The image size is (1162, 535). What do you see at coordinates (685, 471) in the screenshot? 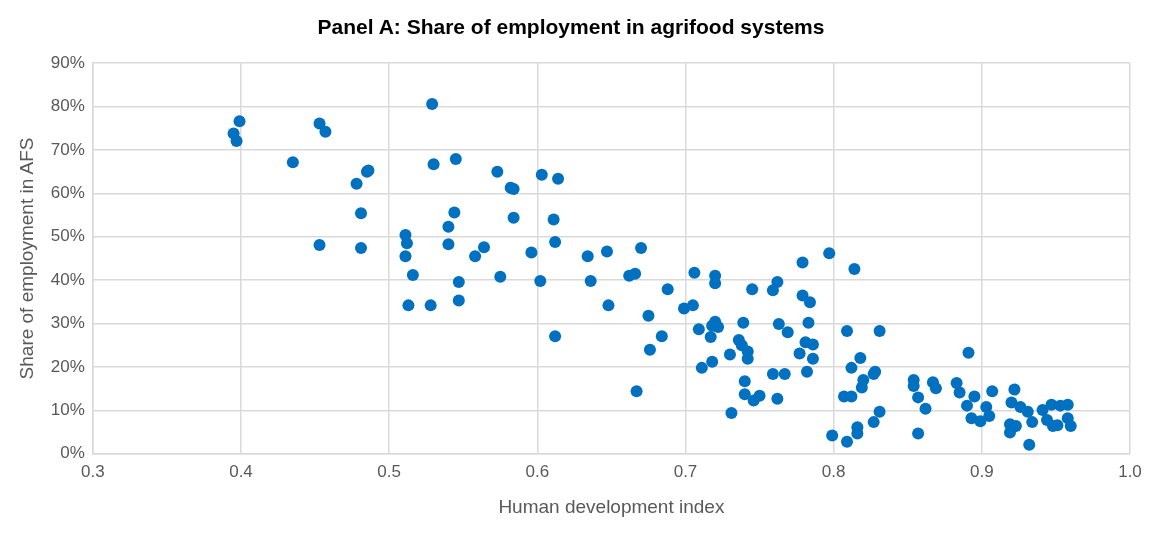
I see `x-tick-label: 0.7` at bounding box center [685, 471].